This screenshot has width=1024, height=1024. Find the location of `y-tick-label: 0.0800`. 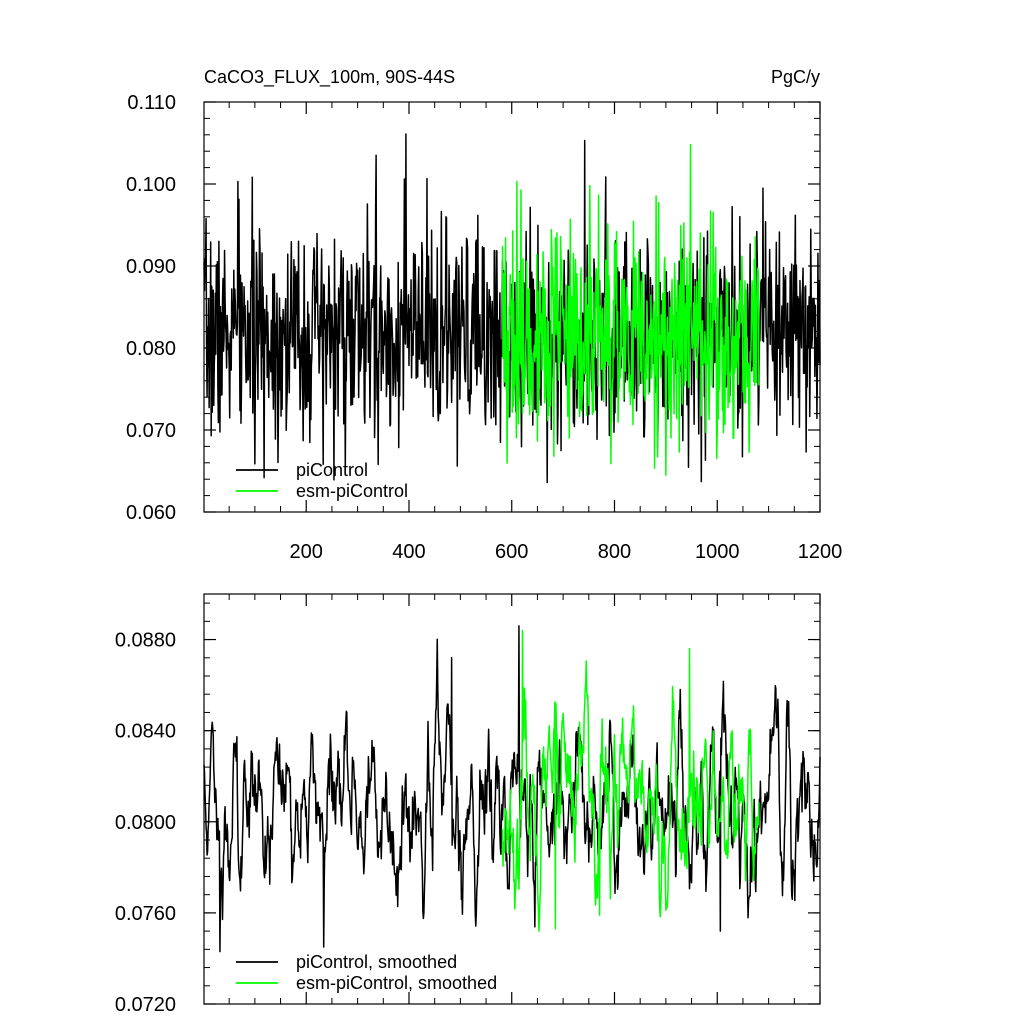

y-tick-label: 0.0800 is located at coordinates (145, 823).